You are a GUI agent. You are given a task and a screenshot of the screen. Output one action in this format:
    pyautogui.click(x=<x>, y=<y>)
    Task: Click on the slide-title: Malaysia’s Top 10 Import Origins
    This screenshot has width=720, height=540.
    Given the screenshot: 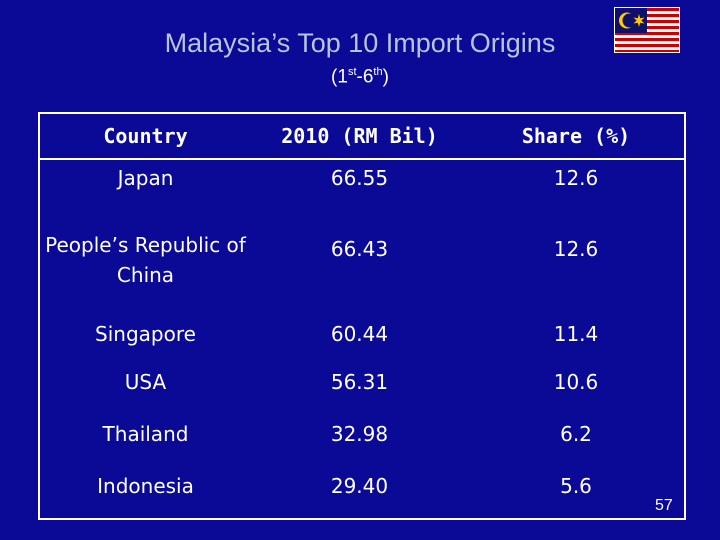 What is the action you would take?
    pyautogui.click(x=360, y=43)
    